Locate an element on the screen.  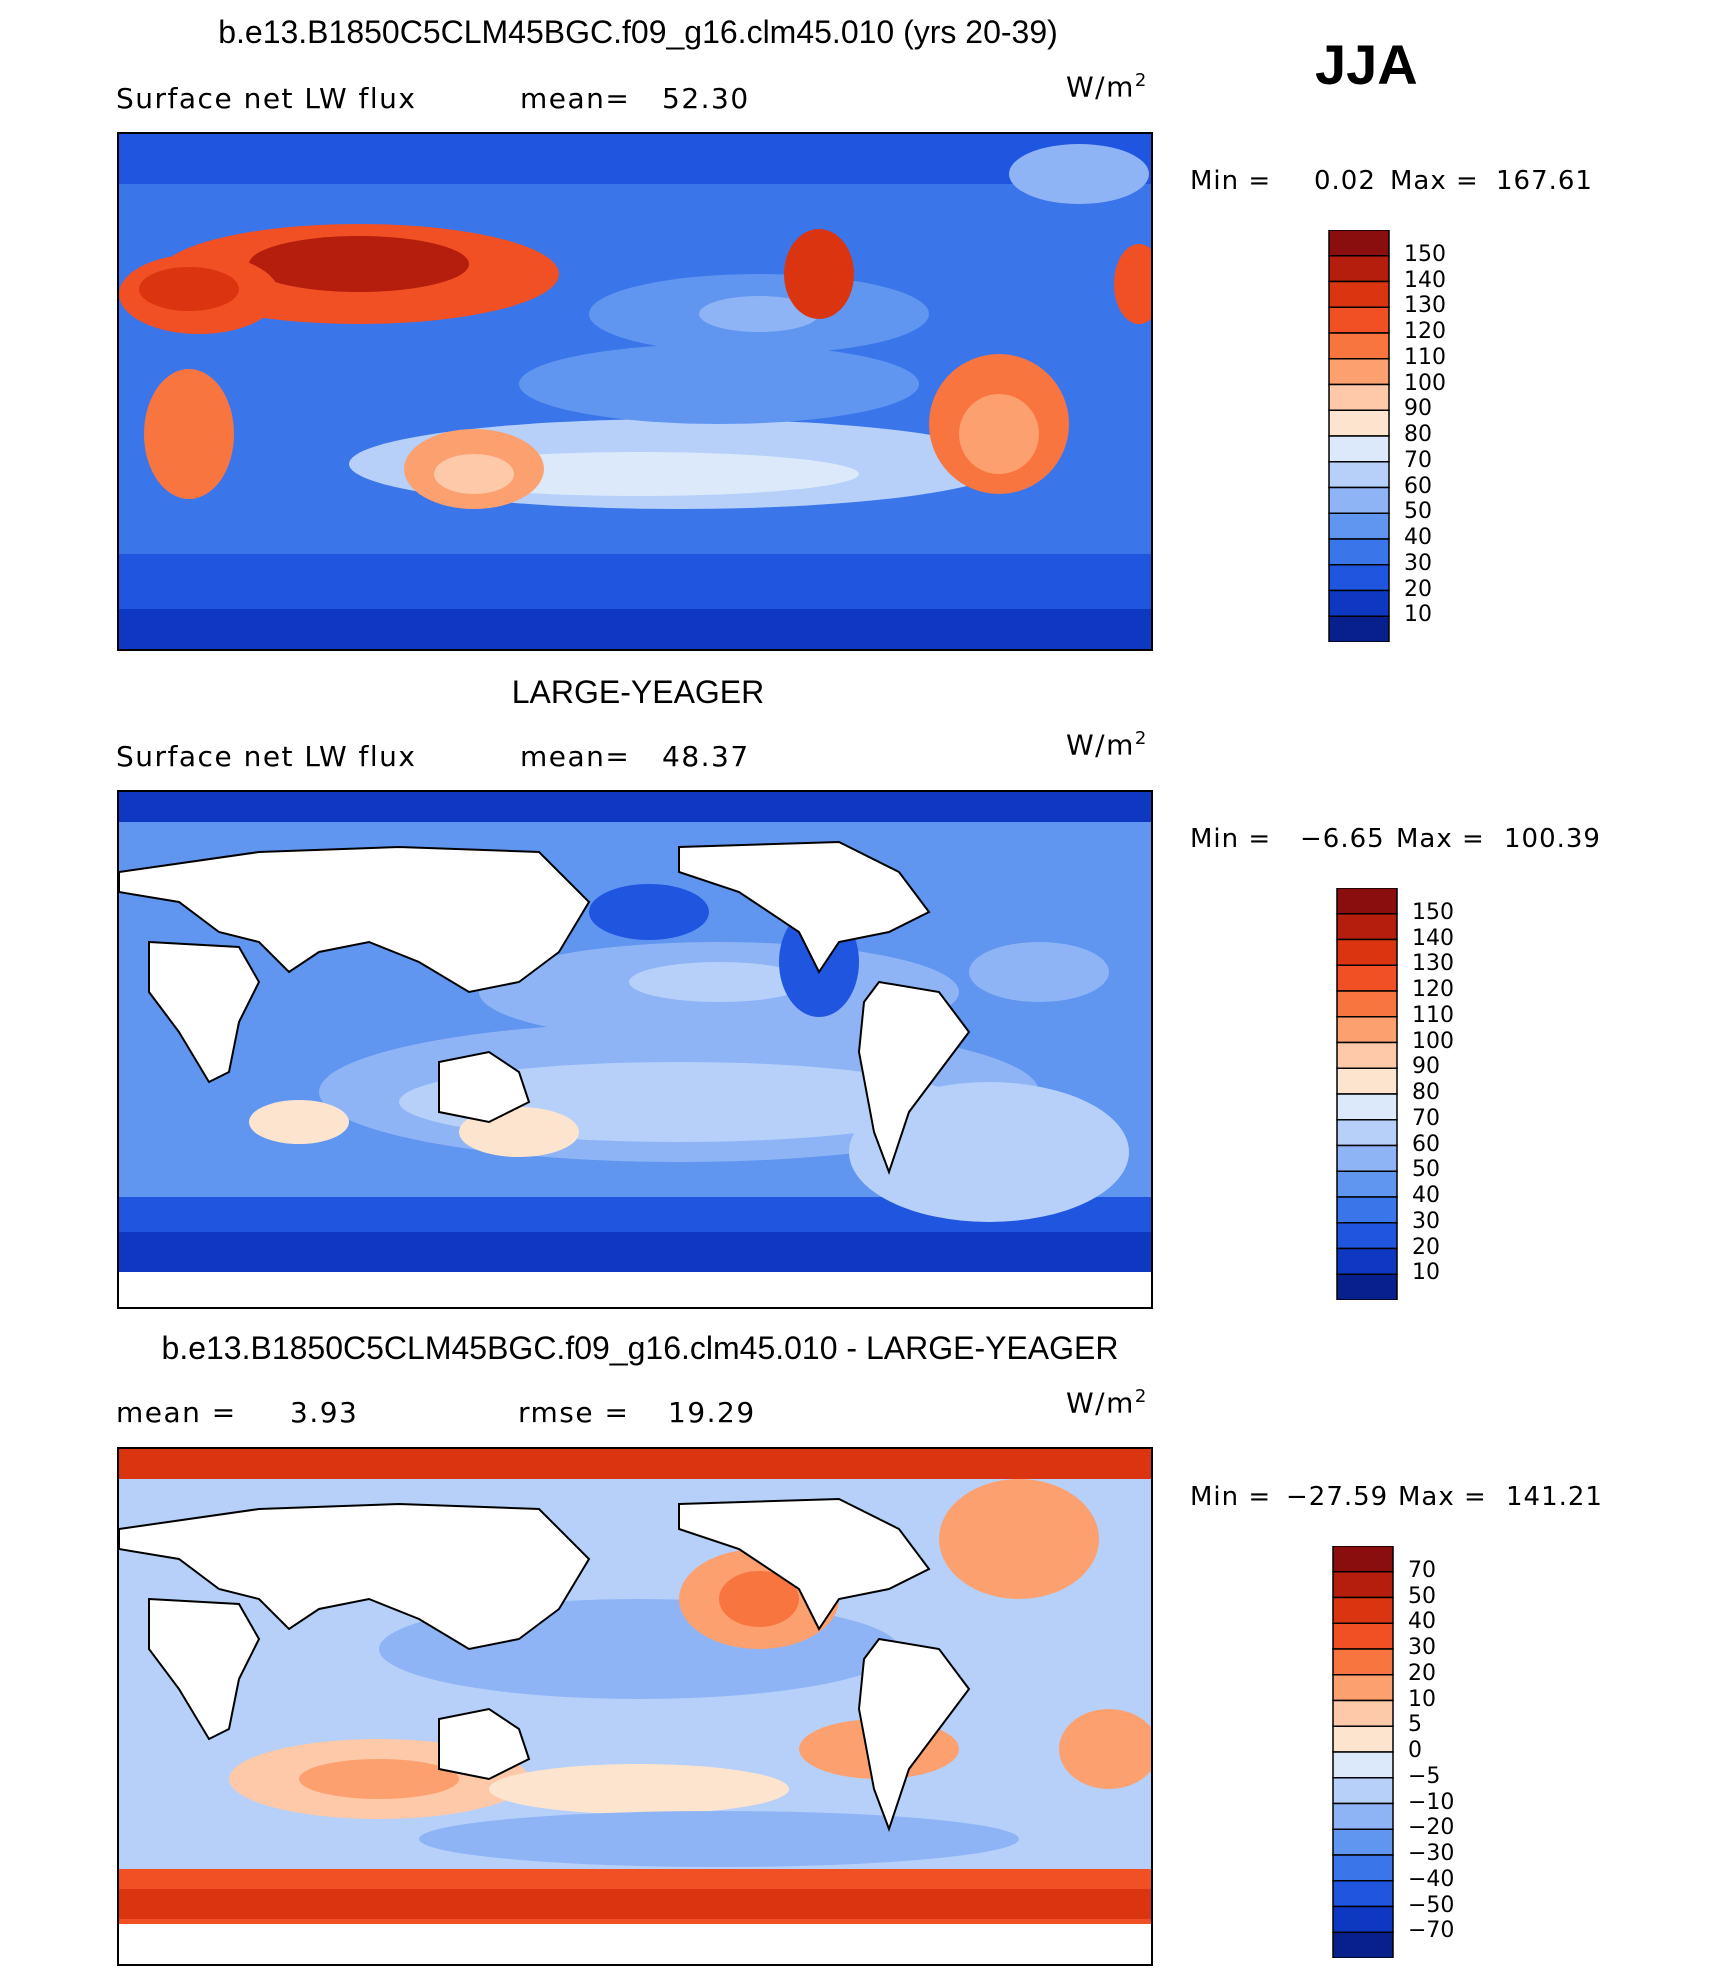
panel-2-min-value: −6.65 is located at coordinates (1342, 839).